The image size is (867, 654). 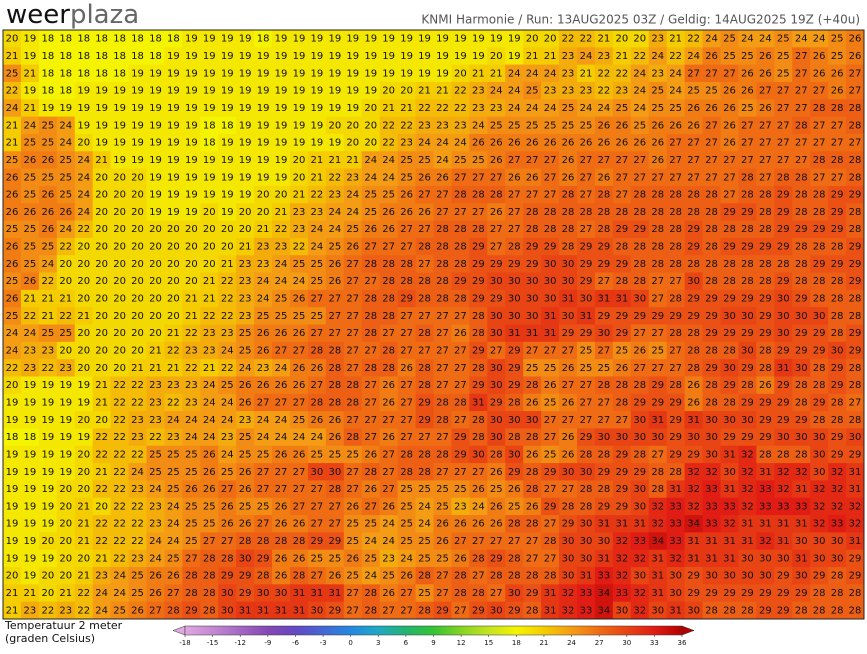 I want to click on temperature-value: 20, so click(x=155, y=247).